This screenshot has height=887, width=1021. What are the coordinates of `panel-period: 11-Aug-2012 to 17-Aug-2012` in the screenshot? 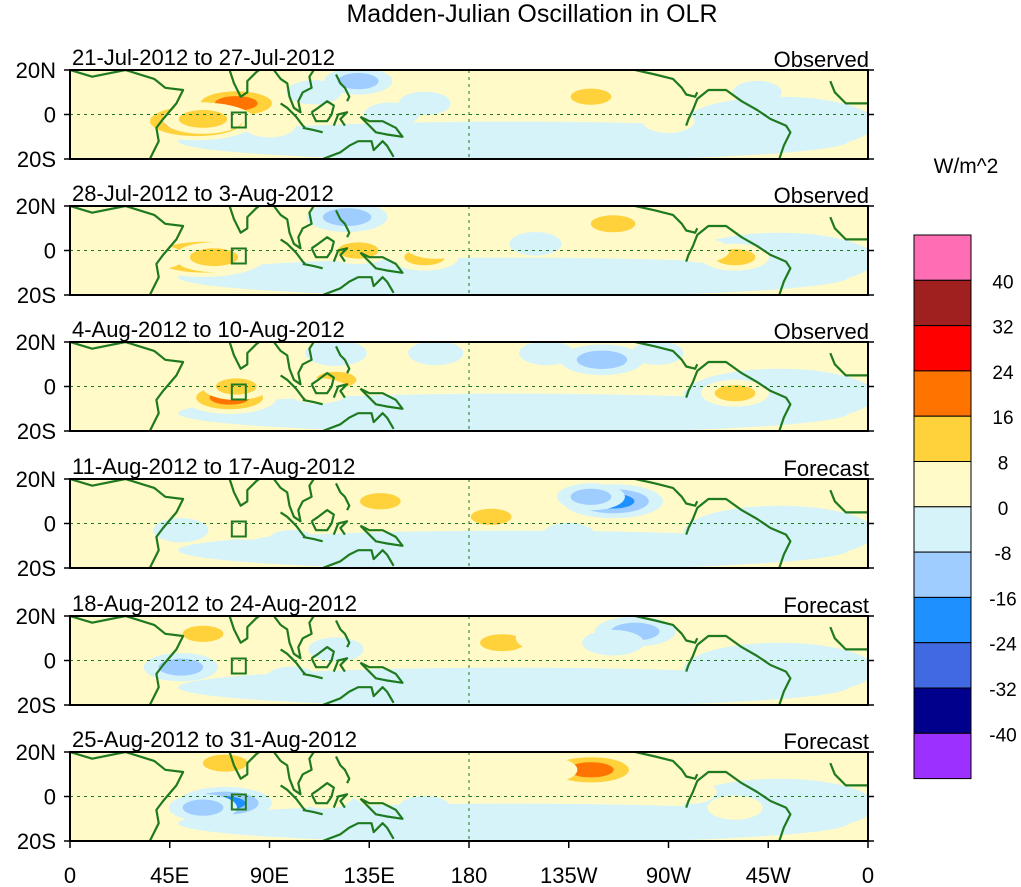 It's located at (213, 466).